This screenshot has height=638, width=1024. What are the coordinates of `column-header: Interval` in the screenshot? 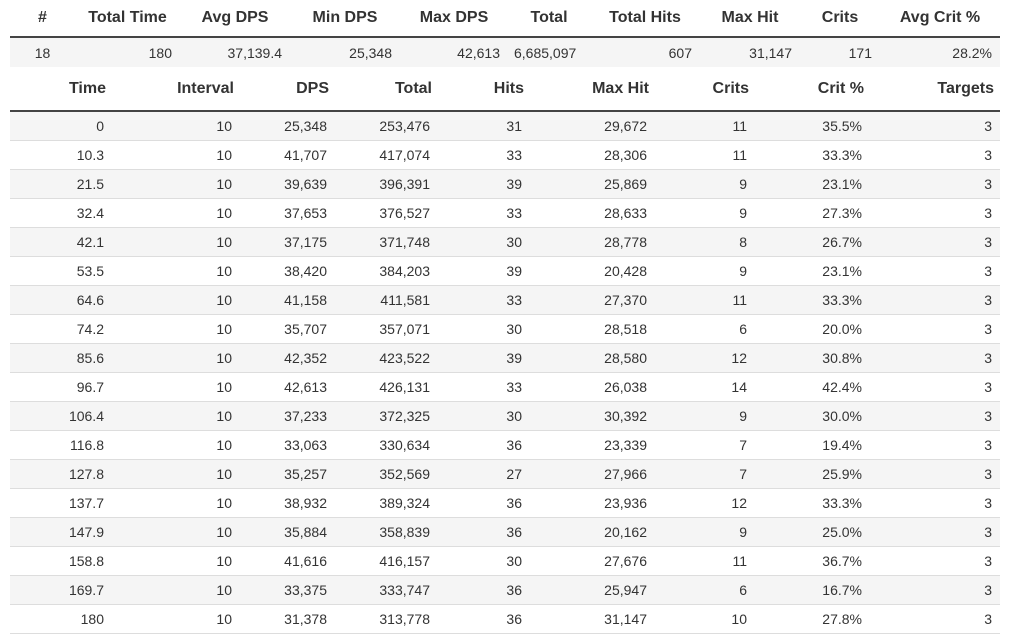 It's located at (176, 89).